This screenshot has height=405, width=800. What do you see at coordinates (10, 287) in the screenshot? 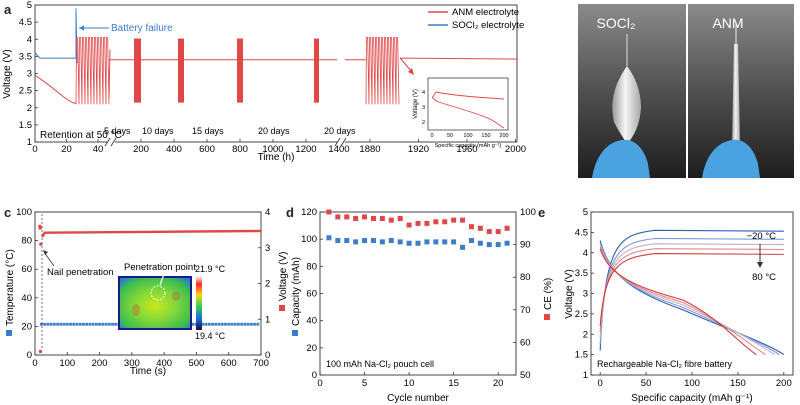
I see `panel-c-ylabel-left-text: Temperature (°C)` at bounding box center [10, 287].